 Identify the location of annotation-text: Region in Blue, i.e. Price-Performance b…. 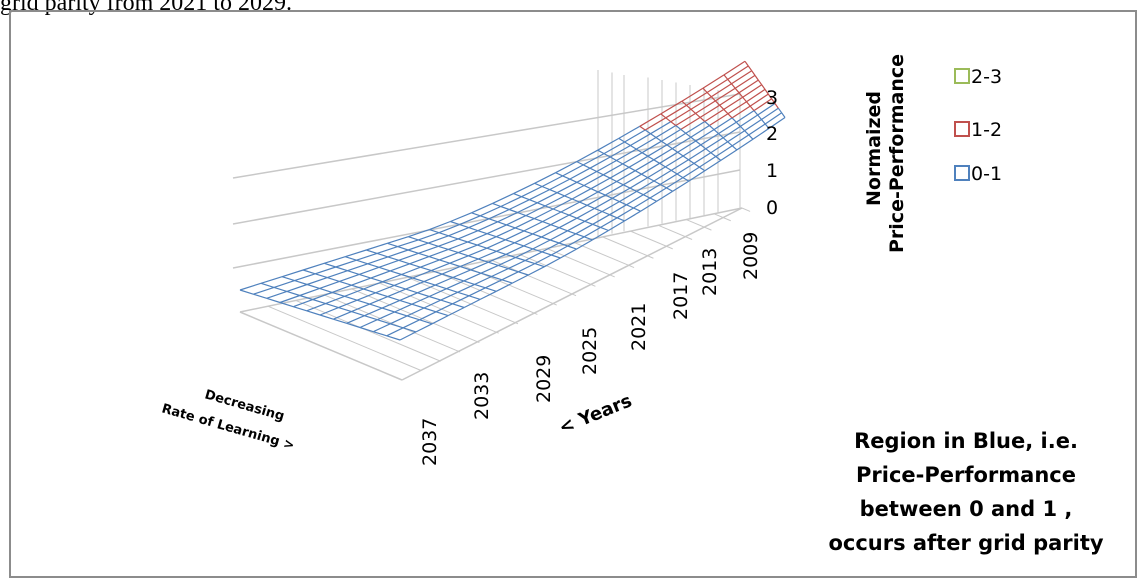
(966, 492).